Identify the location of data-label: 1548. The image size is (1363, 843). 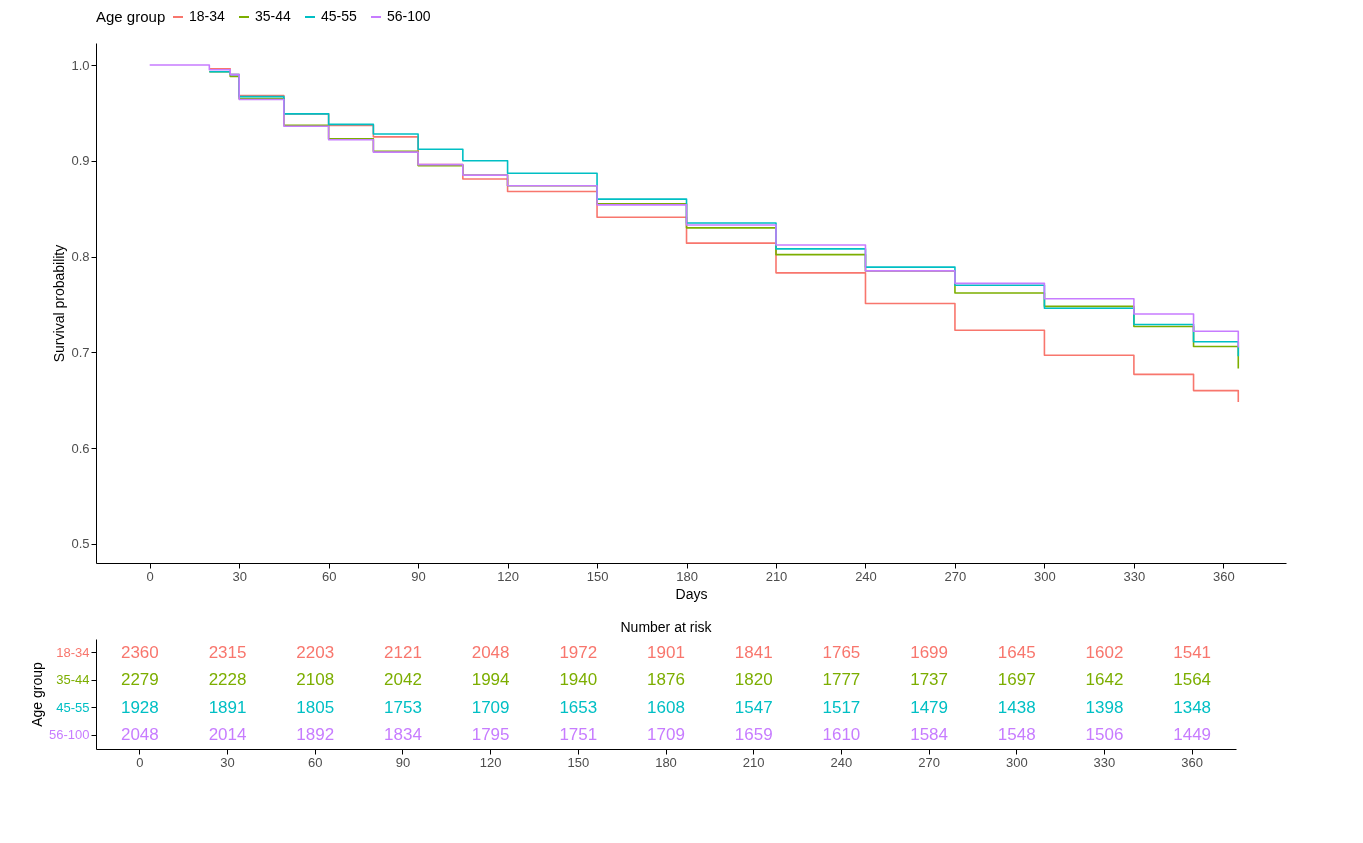
(1016, 735).